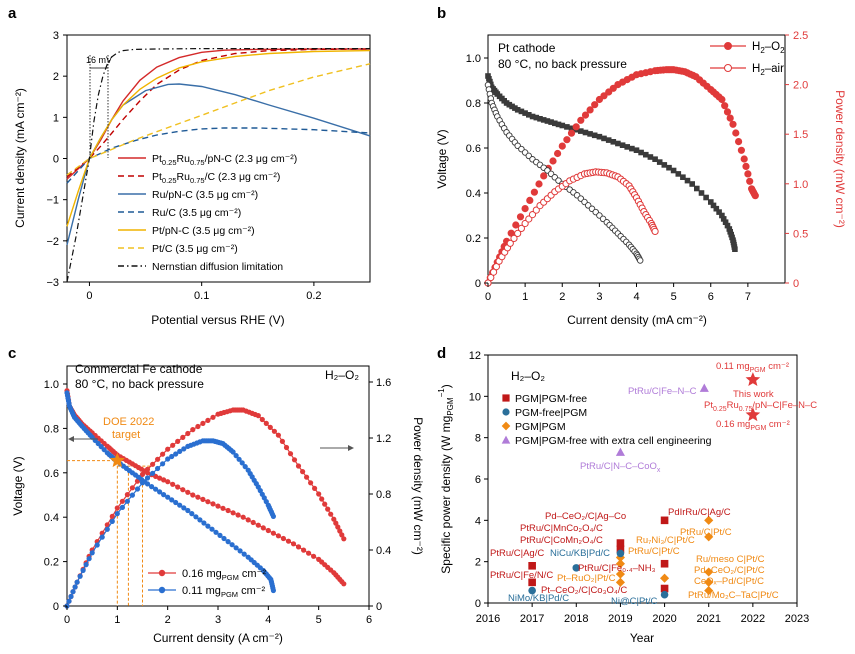 The height and width of the screenshot is (654, 855). What do you see at coordinates (637, 320) in the screenshot?
I see `panel-b-xlabel: Current density (mA cm⁻²)` at bounding box center [637, 320].